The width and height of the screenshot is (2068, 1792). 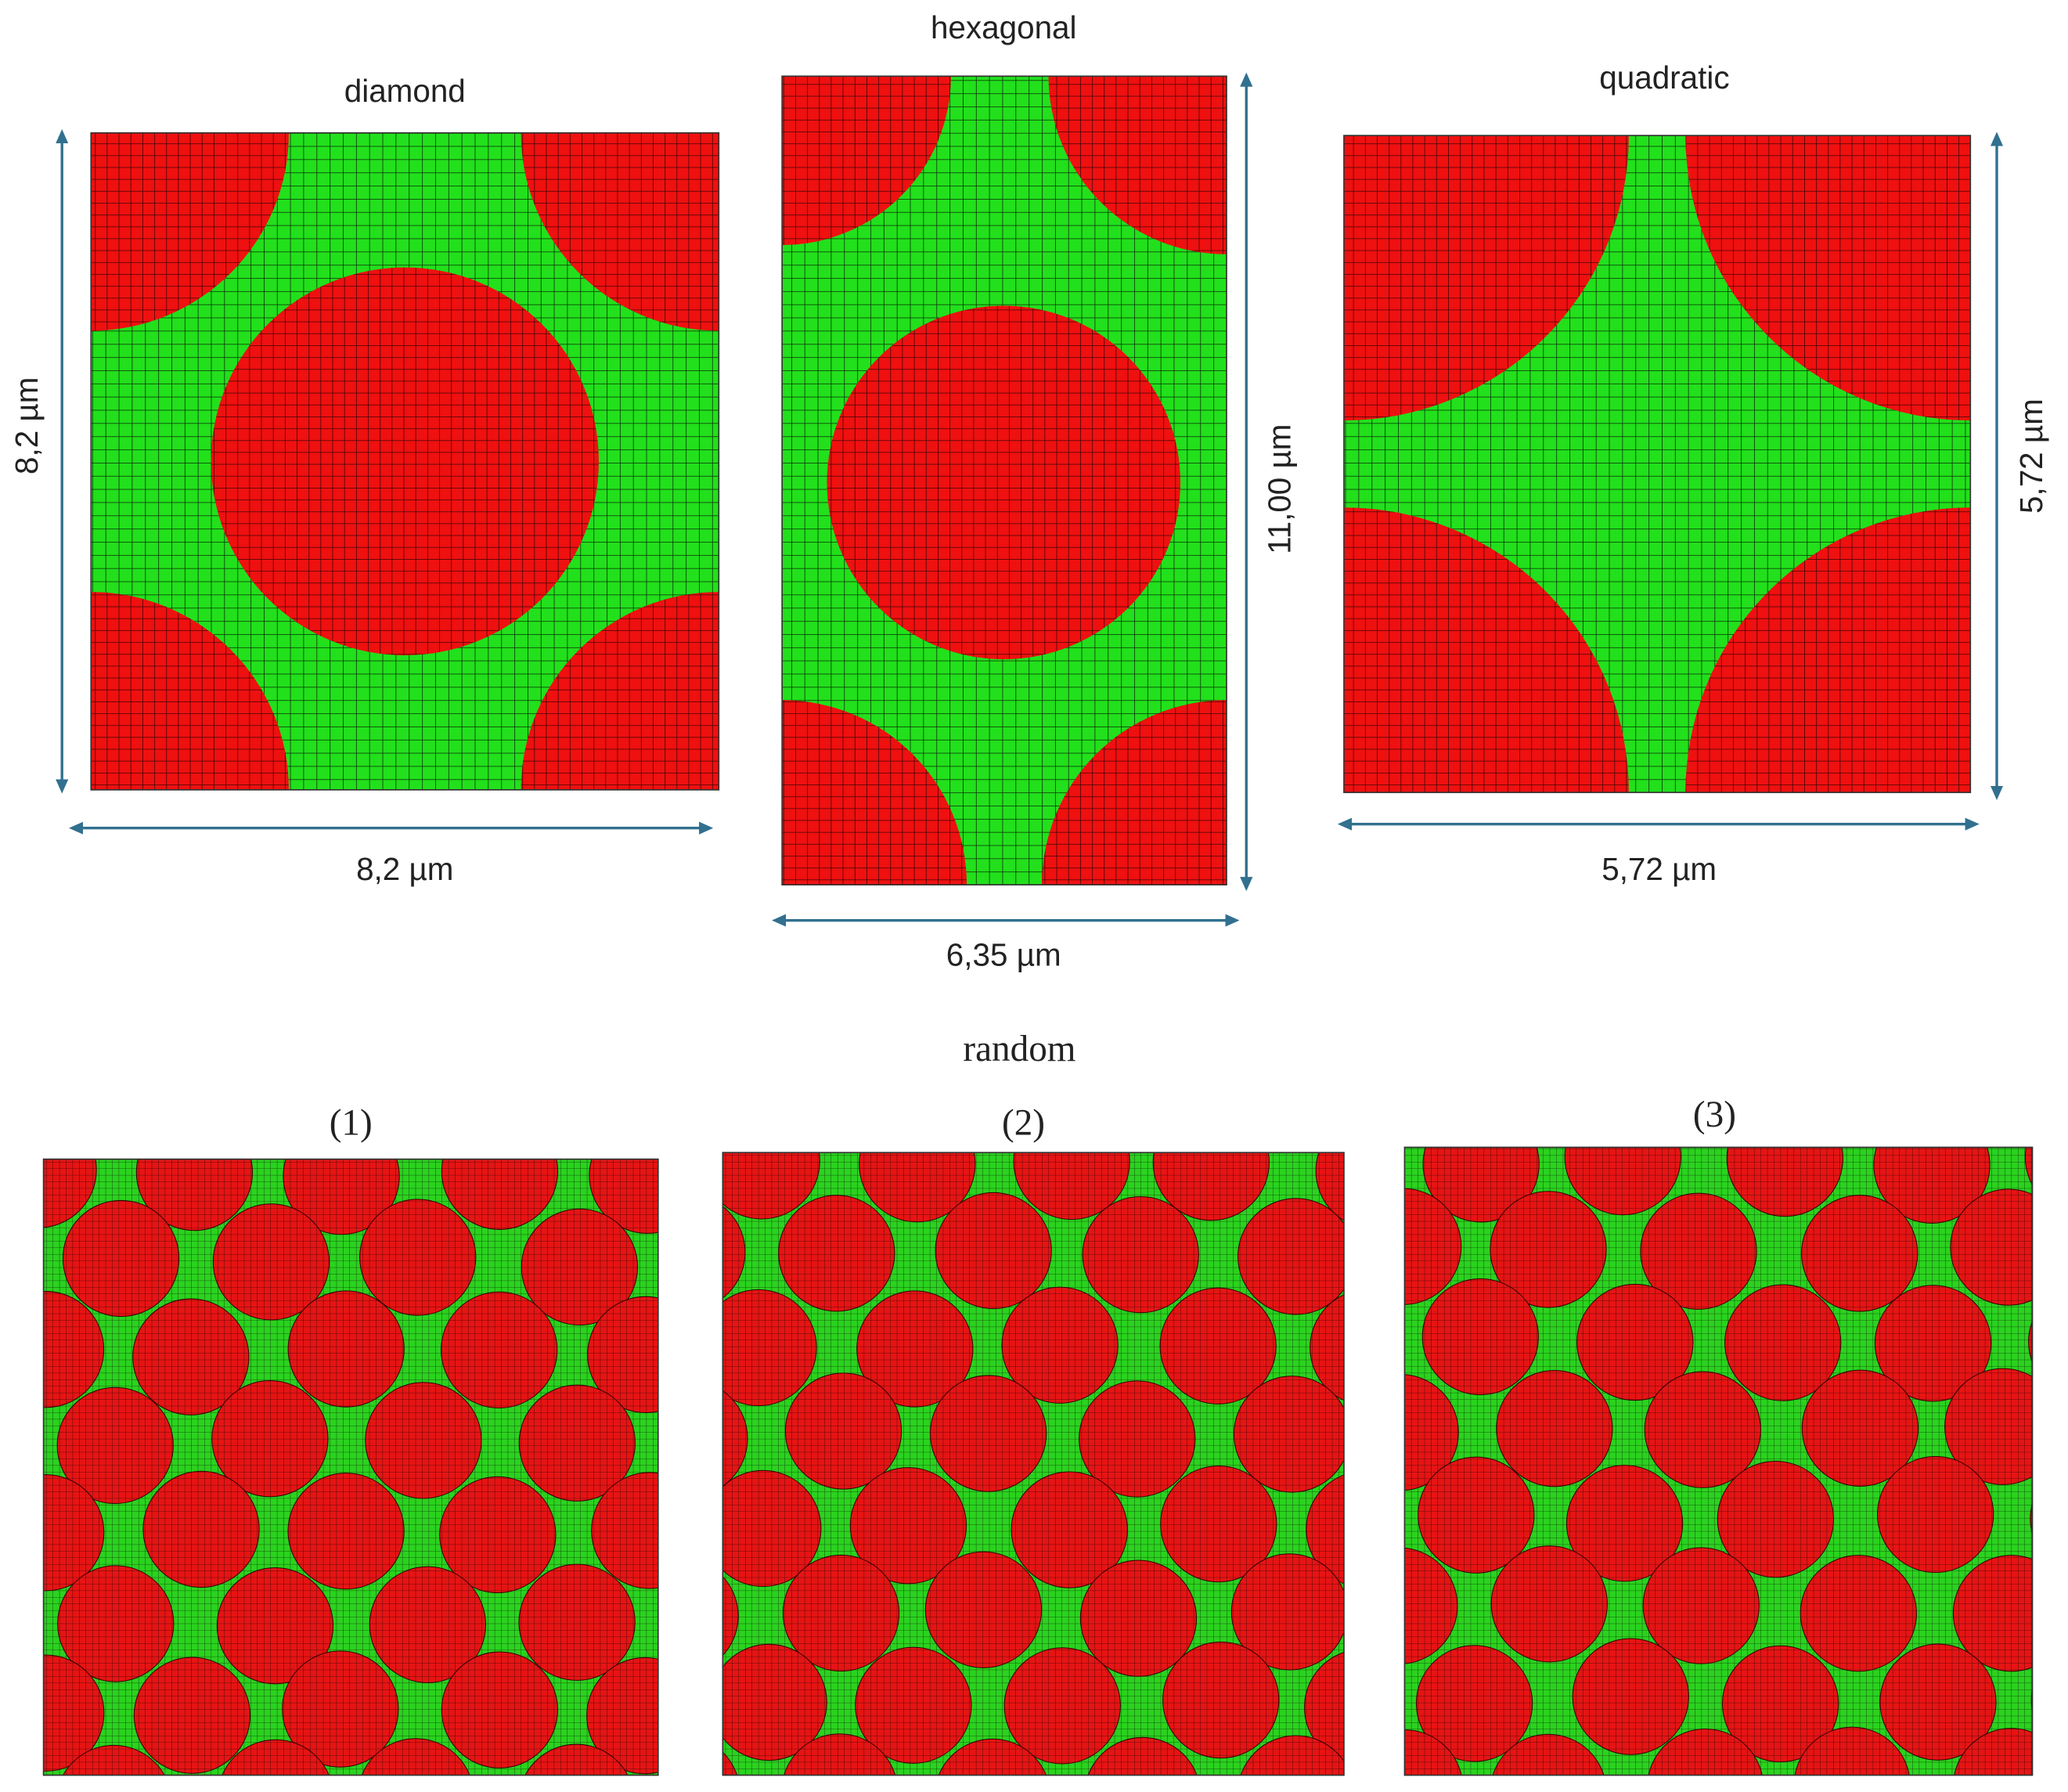 I want to click on width-label: 6,35 µm, so click(x=1003, y=955).